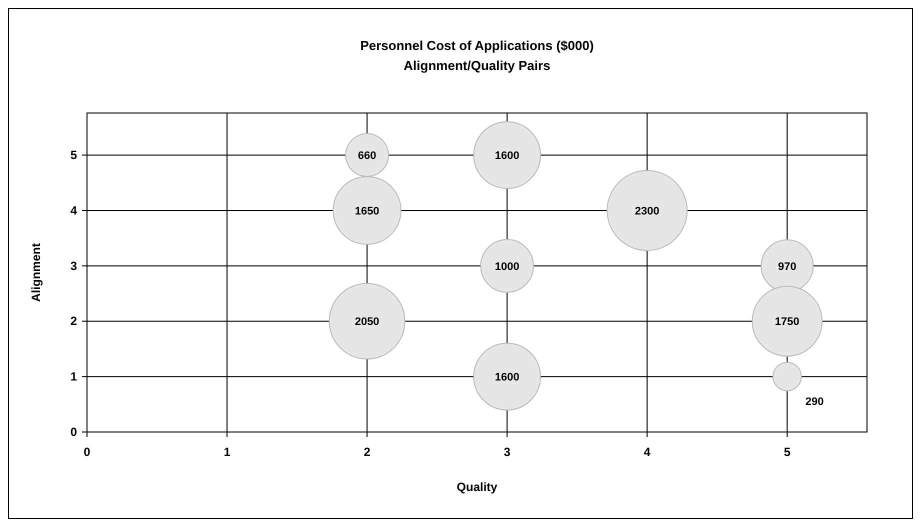 The height and width of the screenshot is (527, 921). Describe the element at coordinates (87, 452) in the screenshot. I see `x-tick-label: 0` at that location.